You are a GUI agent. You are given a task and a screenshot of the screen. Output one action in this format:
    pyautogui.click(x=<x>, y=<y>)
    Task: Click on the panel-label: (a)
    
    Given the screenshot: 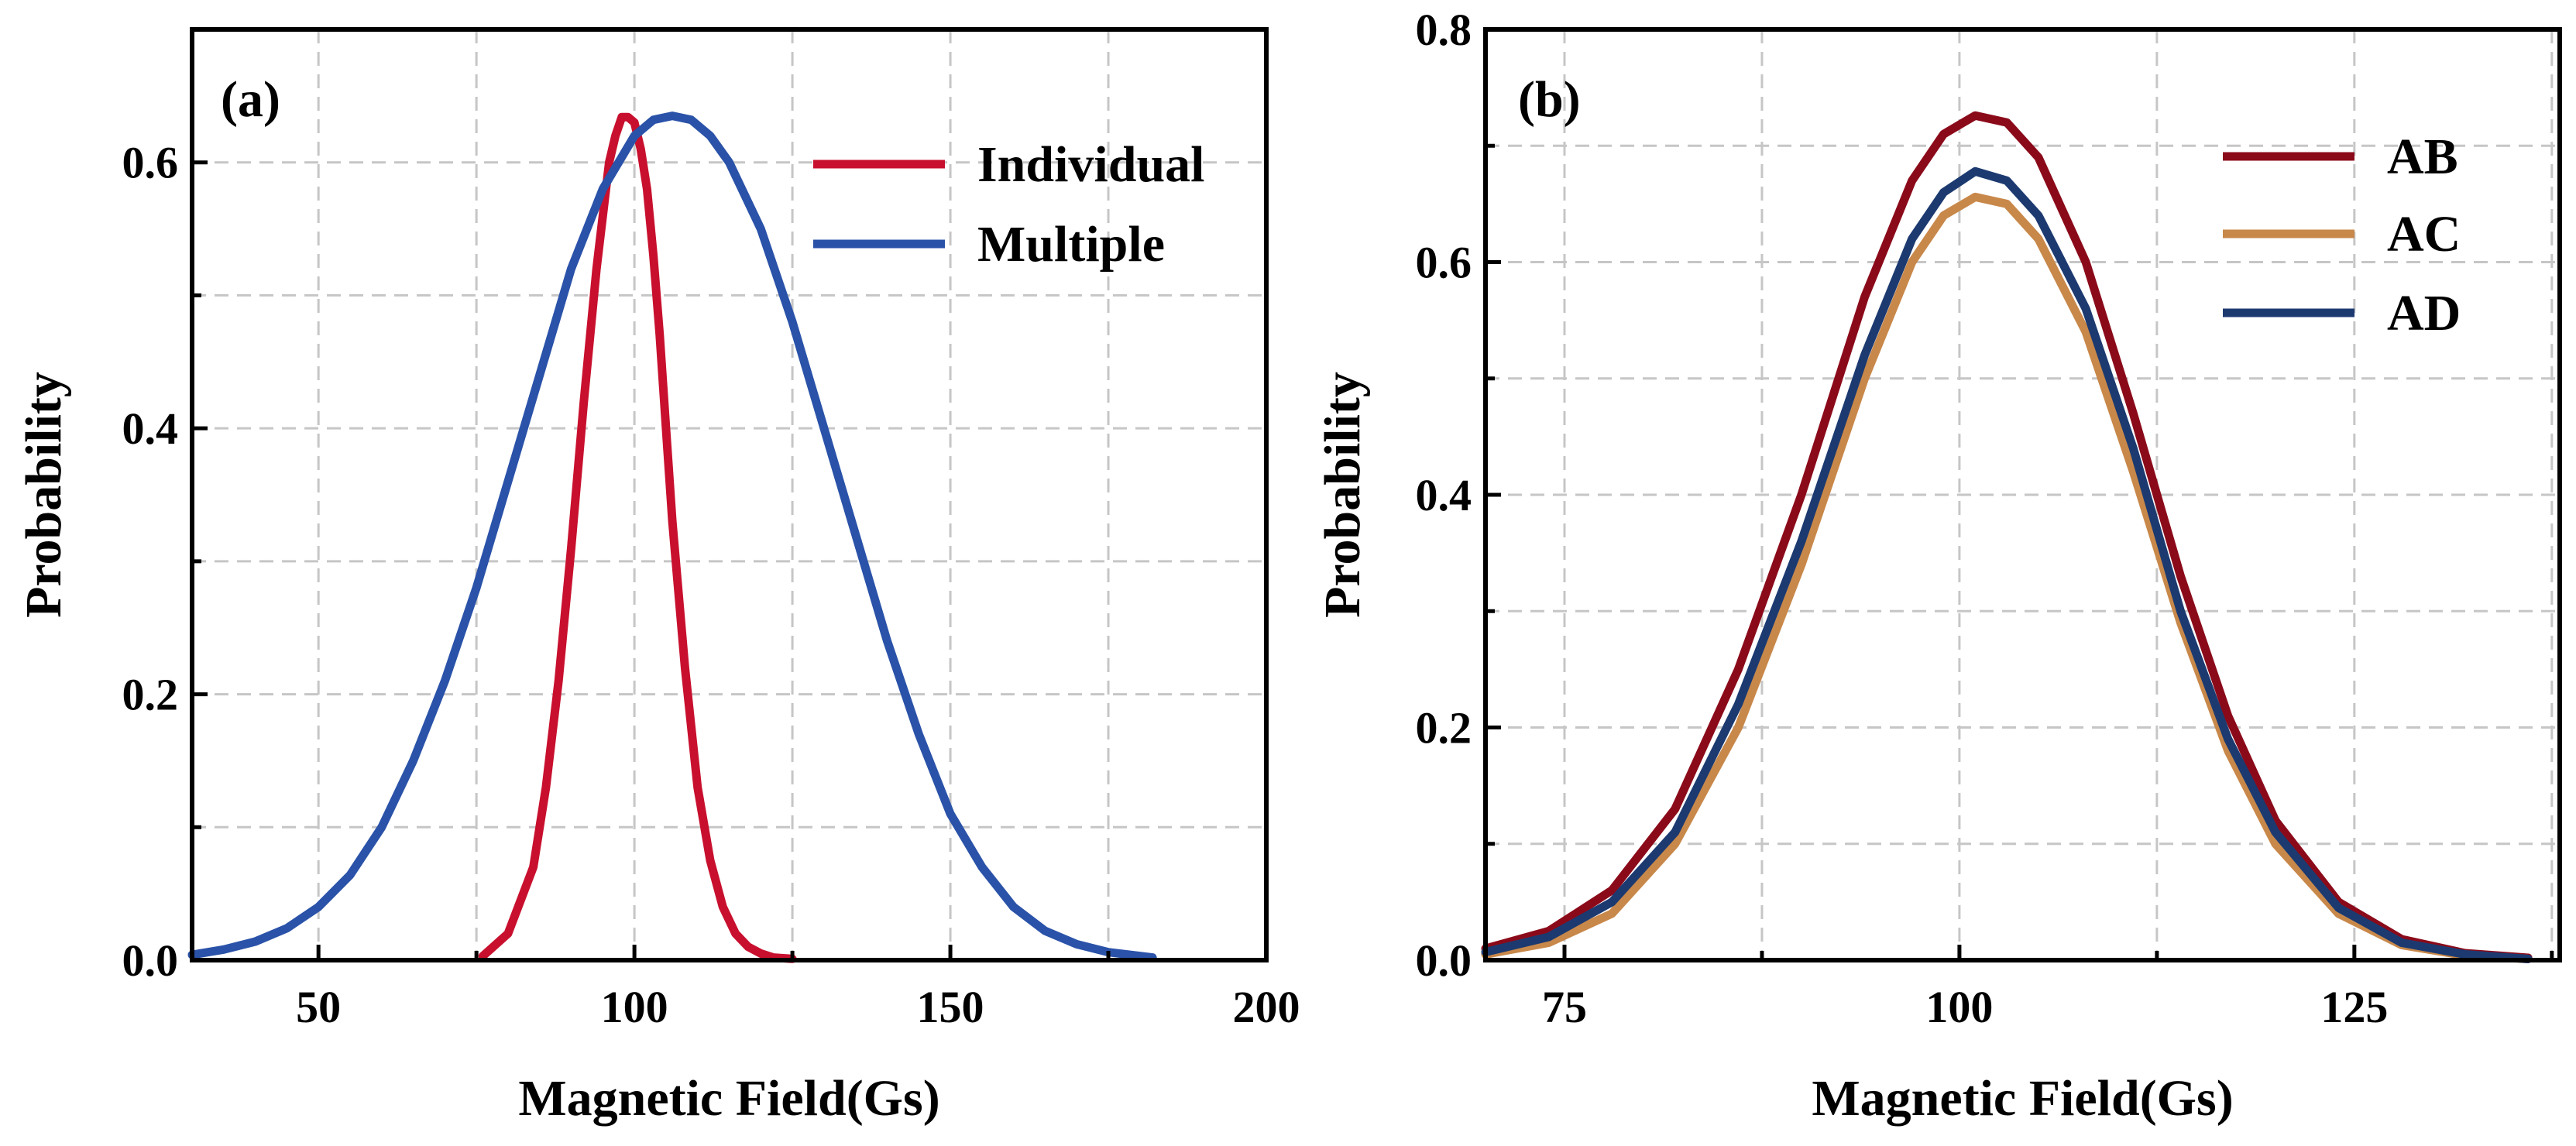 What is the action you would take?
    pyautogui.click(x=250, y=99)
    